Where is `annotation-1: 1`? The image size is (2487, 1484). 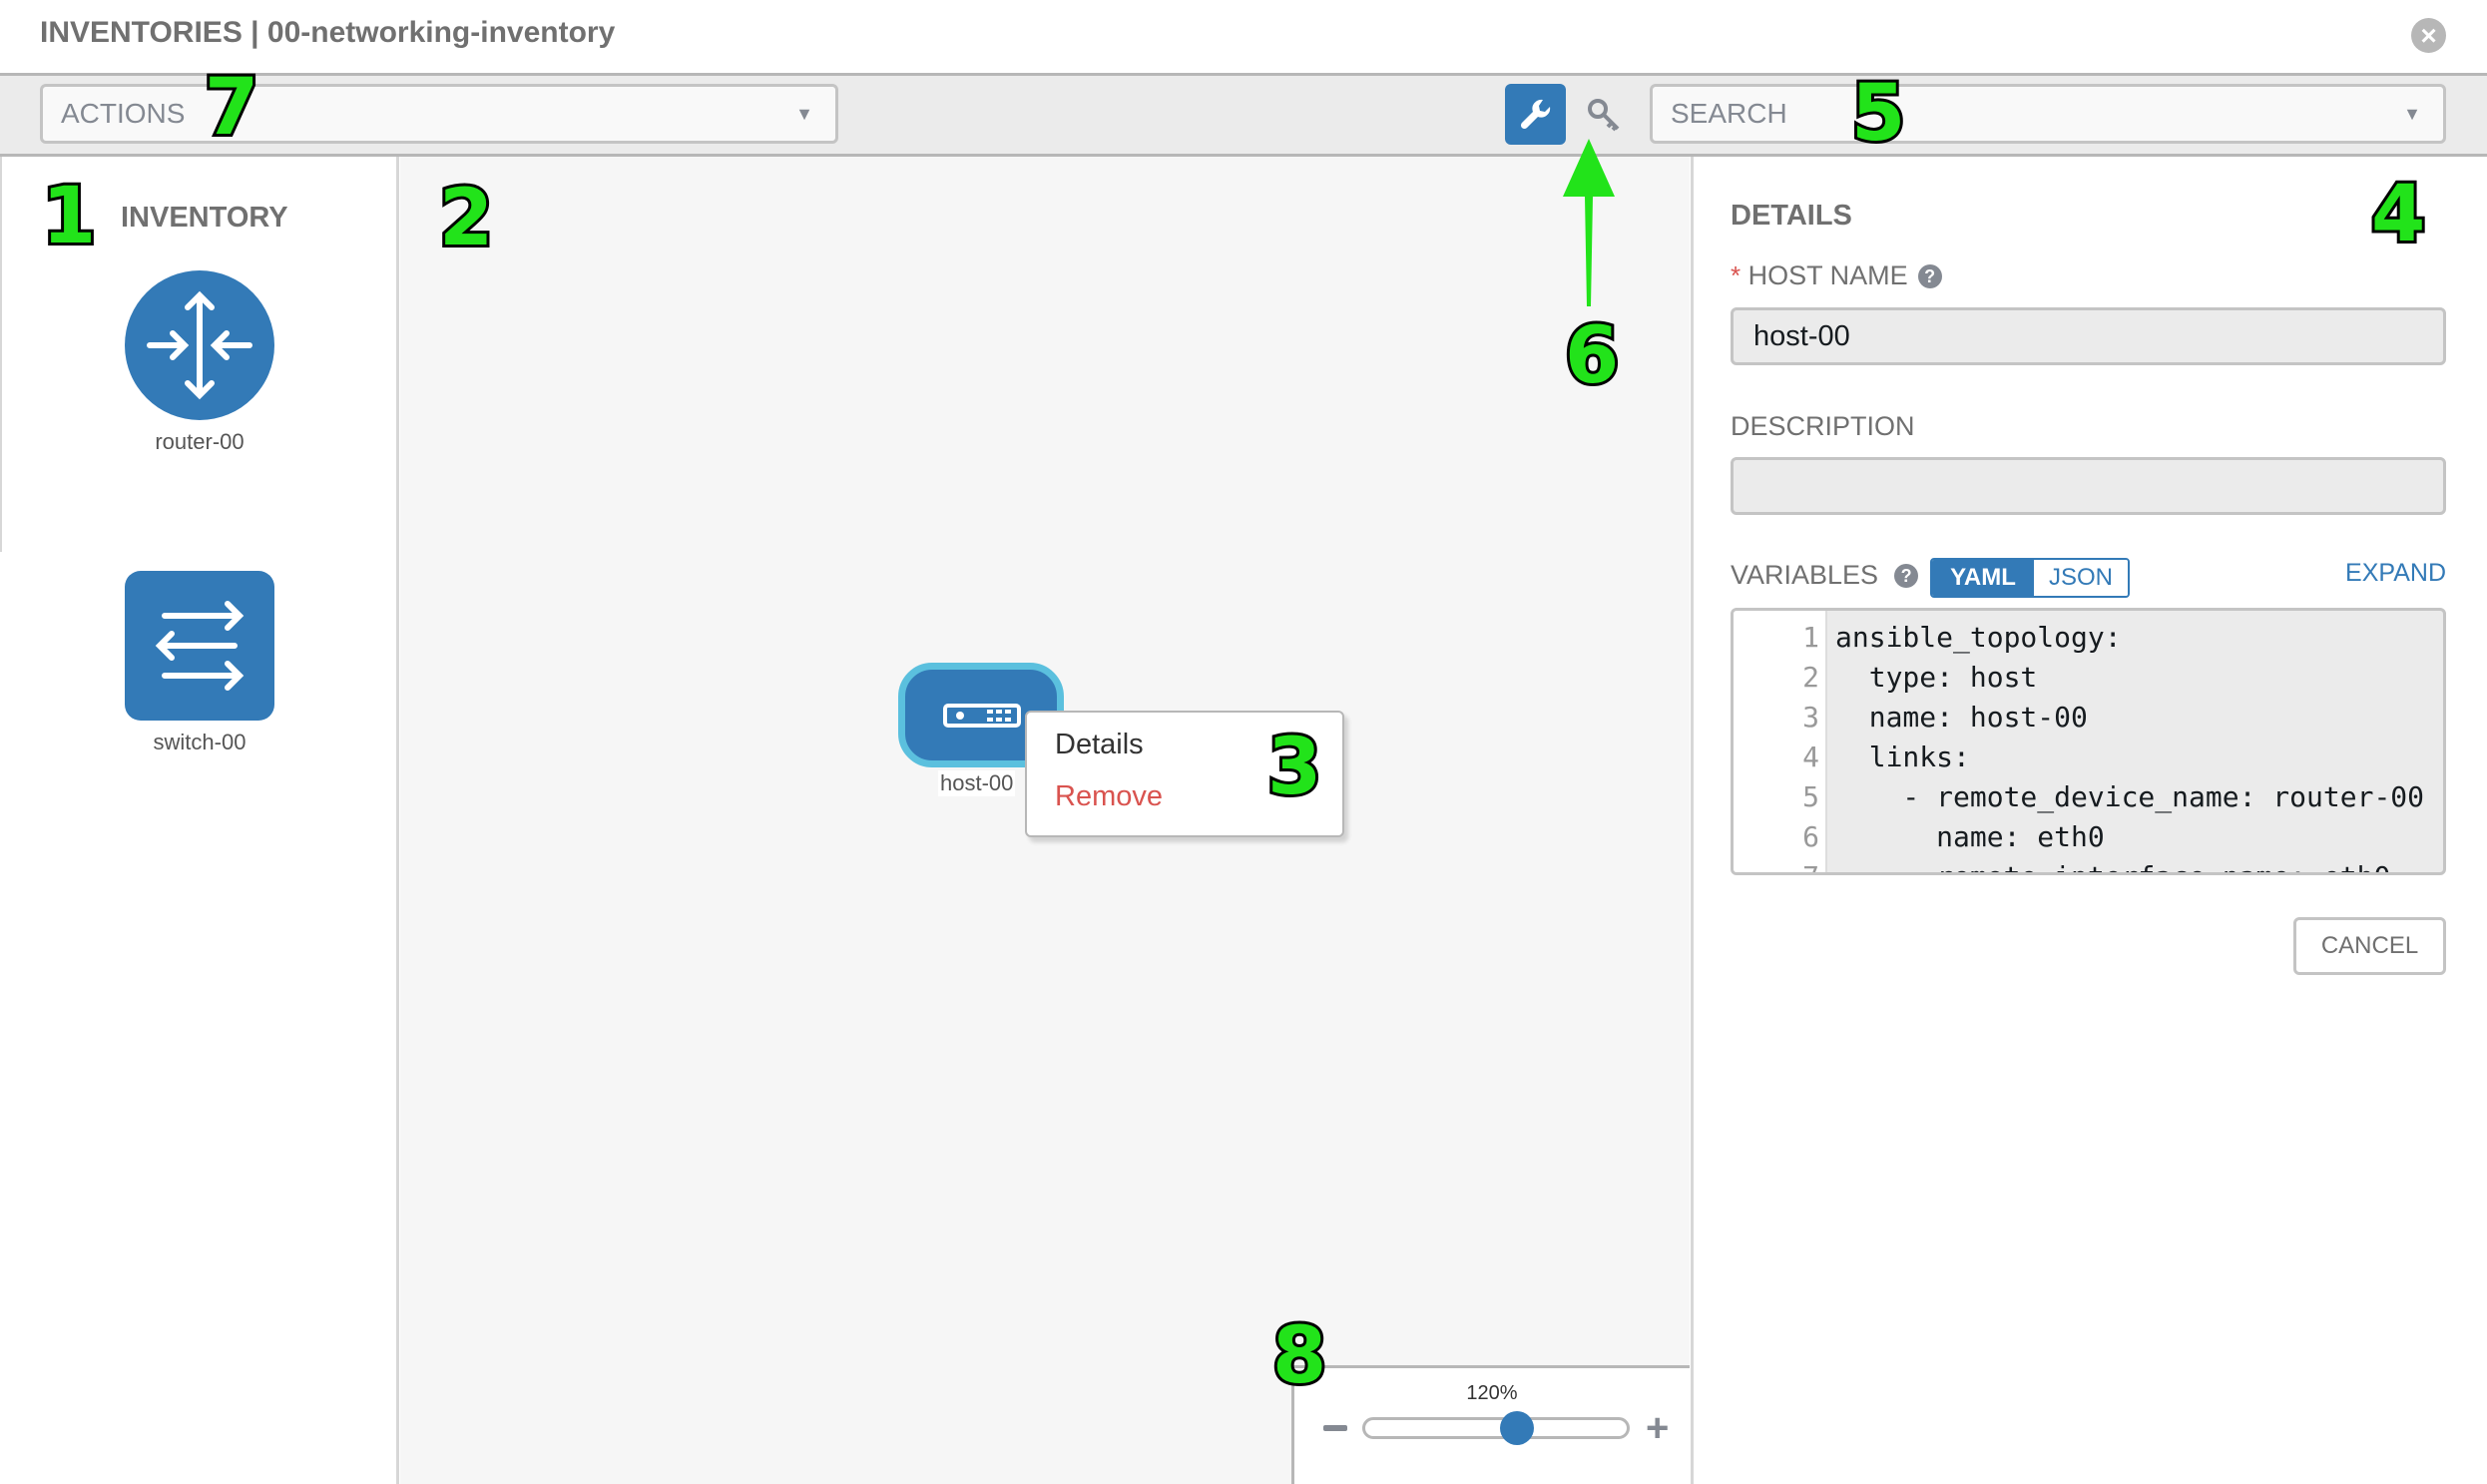 annotation-1: 1 is located at coordinates (69, 216).